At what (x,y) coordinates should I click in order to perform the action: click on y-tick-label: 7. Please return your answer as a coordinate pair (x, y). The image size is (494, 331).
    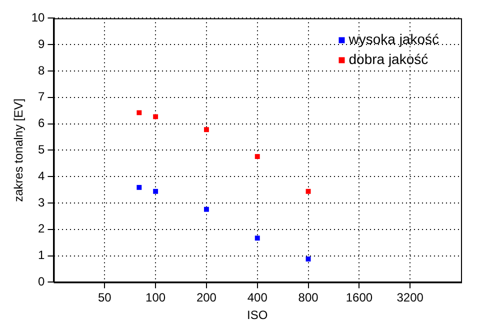
    Looking at the image, I should click on (42, 97).